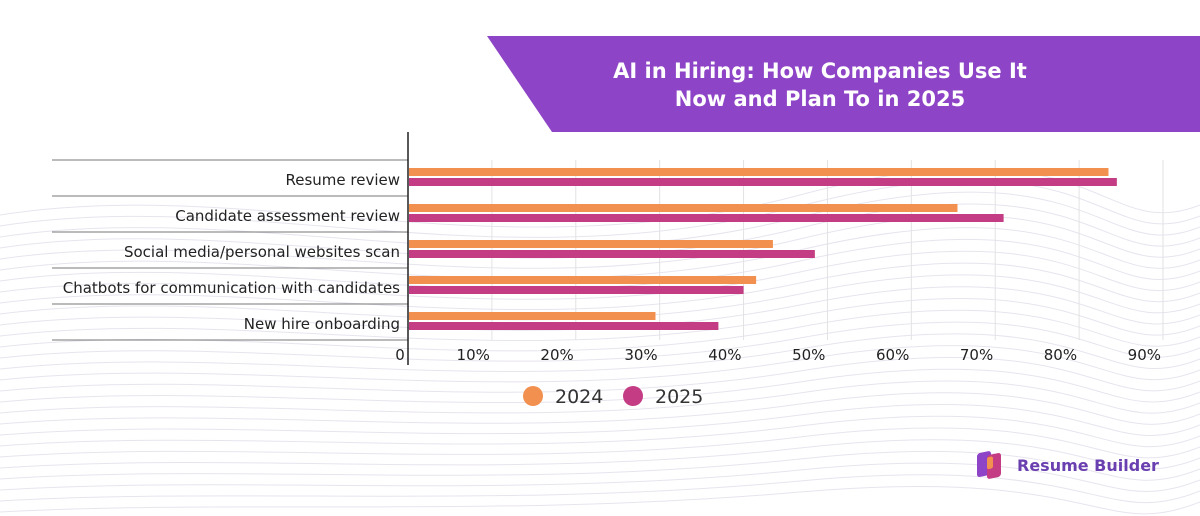 The height and width of the screenshot is (516, 1200). What do you see at coordinates (473, 355) in the screenshot?
I see `x-tick-label: 10%` at bounding box center [473, 355].